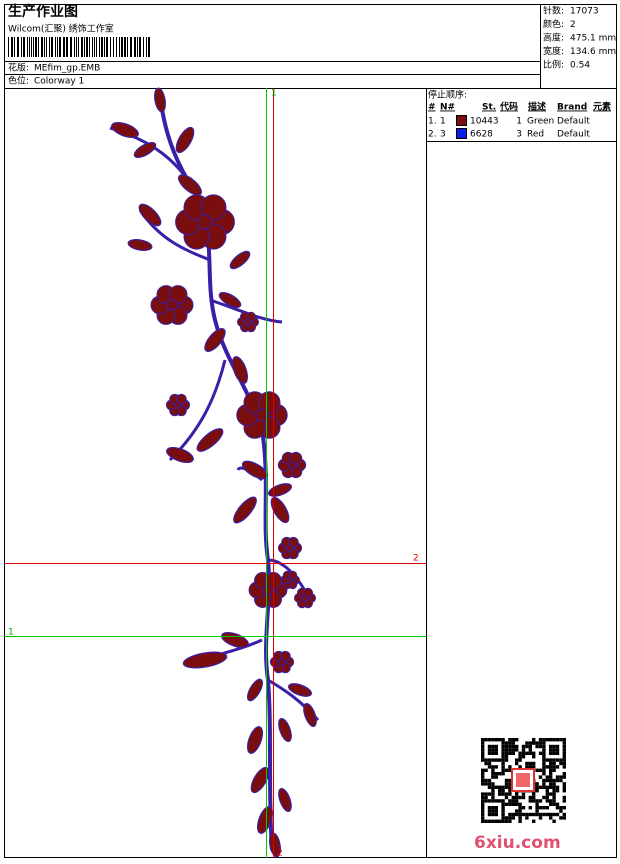  I want to click on stat-value: 2, so click(573, 25).